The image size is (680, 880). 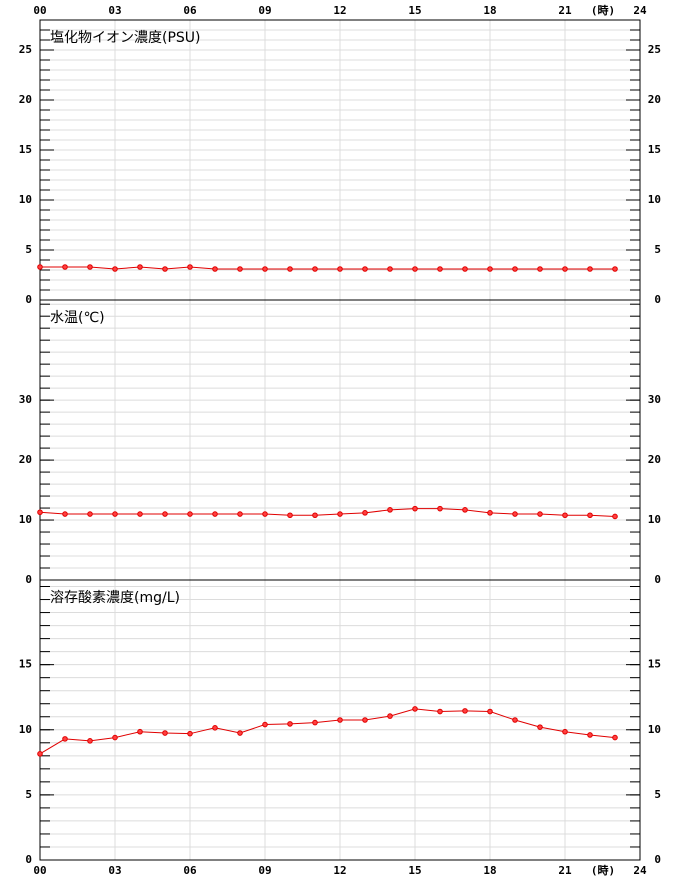 What do you see at coordinates (25, 49) in the screenshot?
I see `y-tick-label: 25` at bounding box center [25, 49].